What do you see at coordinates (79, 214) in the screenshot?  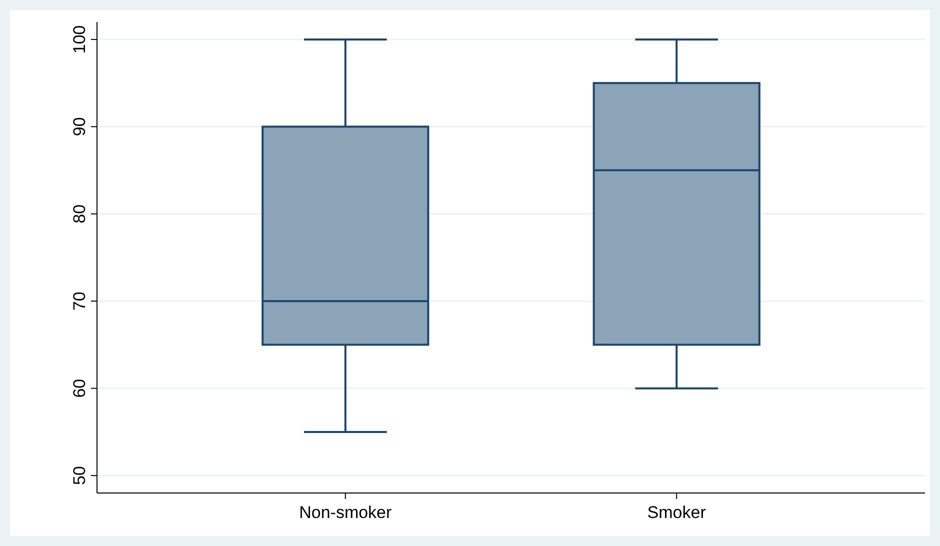 I see `y-tick-label: 80` at bounding box center [79, 214].